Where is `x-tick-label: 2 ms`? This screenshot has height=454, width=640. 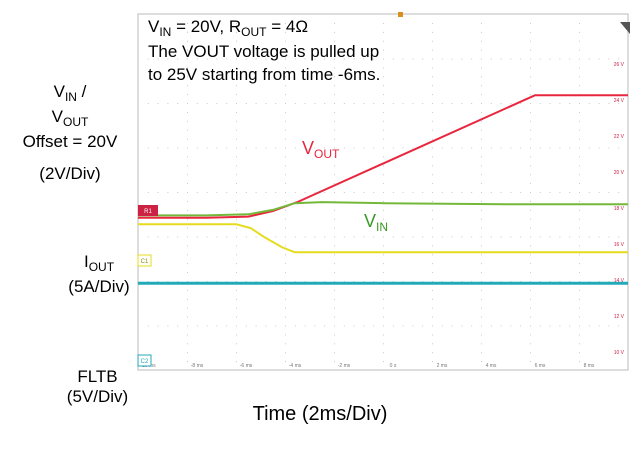 x-tick-label: 2 ms is located at coordinates (442, 366).